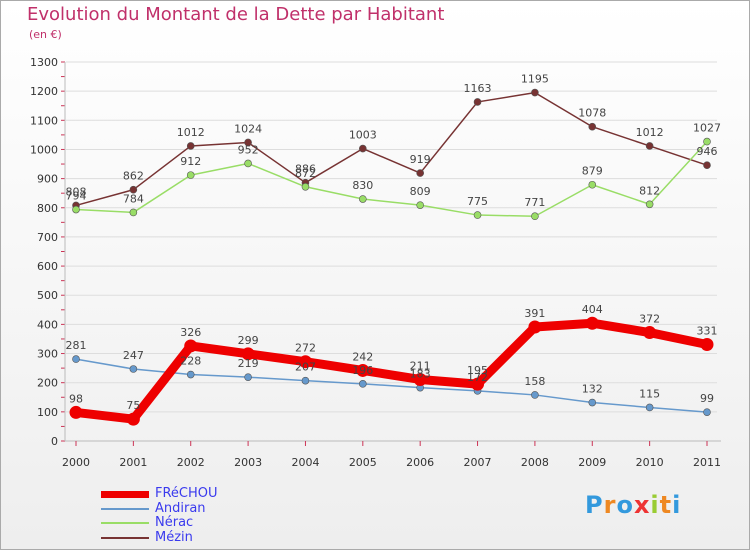  Describe the element at coordinates (477, 370) in the screenshot. I see `data-label: 195` at that location.